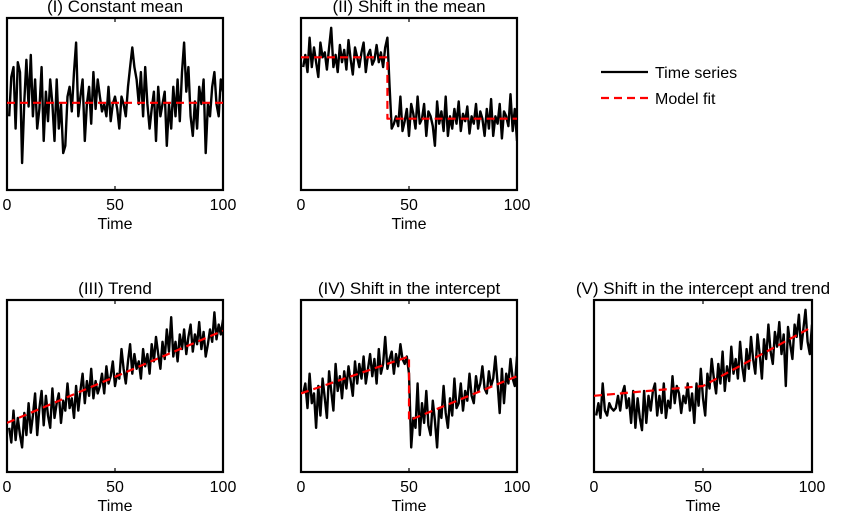 The height and width of the screenshot is (516, 850). Describe the element at coordinates (696, 73) in the screenshot. I see `legend-series-label: Time series` at that location.